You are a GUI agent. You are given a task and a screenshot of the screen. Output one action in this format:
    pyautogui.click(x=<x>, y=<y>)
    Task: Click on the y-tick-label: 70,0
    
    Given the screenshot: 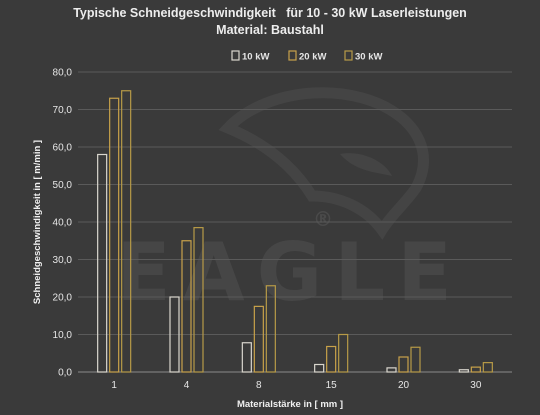 What is the action you would take?
    pyautogui.click(x=63, y=110)
    